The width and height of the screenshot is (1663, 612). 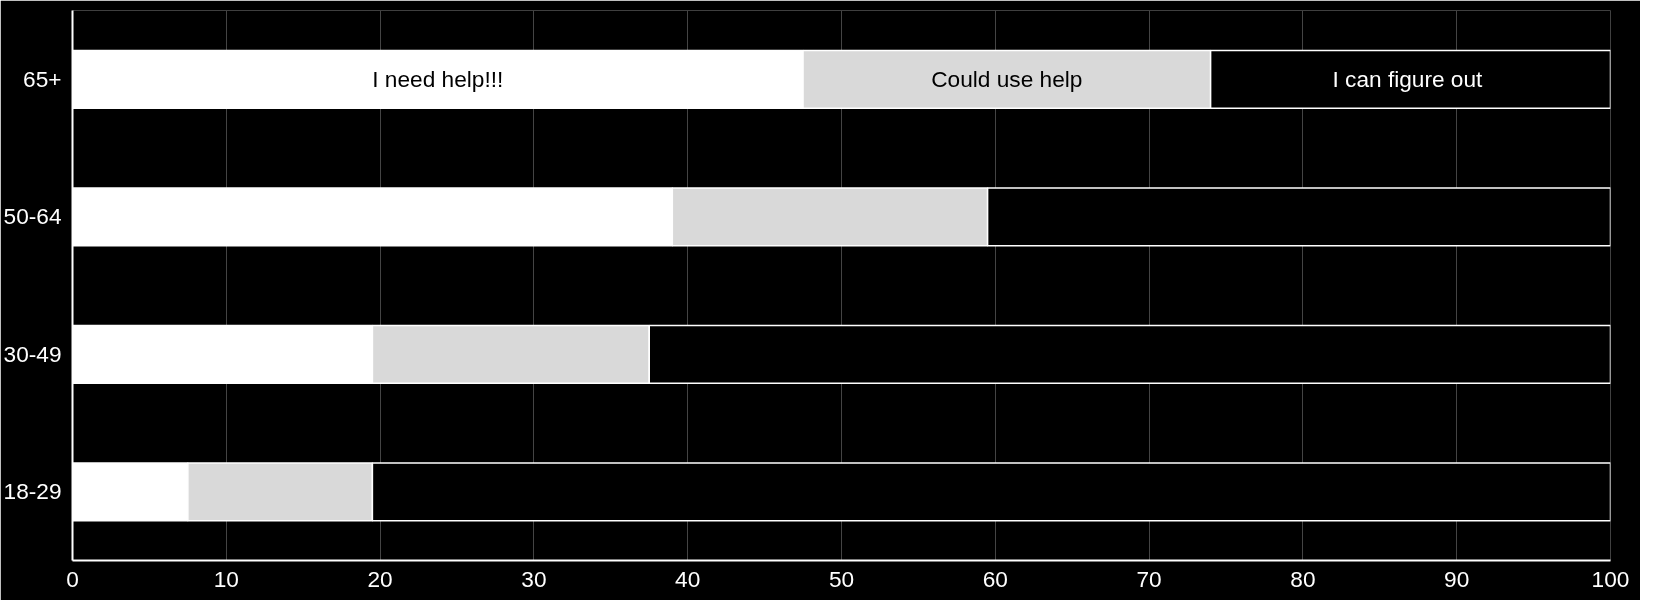 What do you see at coordinates (226, 578) in the screenshot?
I see `x-tick-label: 10` at bounding box center [226, 578].